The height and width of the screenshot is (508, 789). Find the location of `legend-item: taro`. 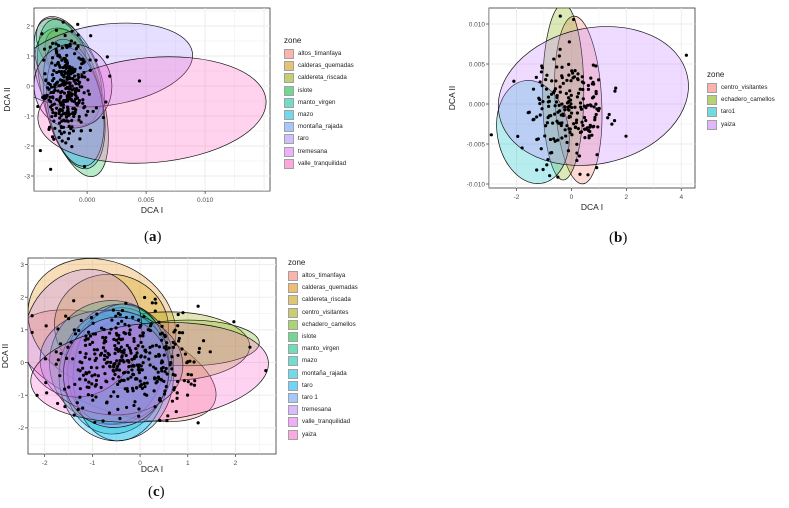

legend-item: taro is located at coordinates (339, 140).